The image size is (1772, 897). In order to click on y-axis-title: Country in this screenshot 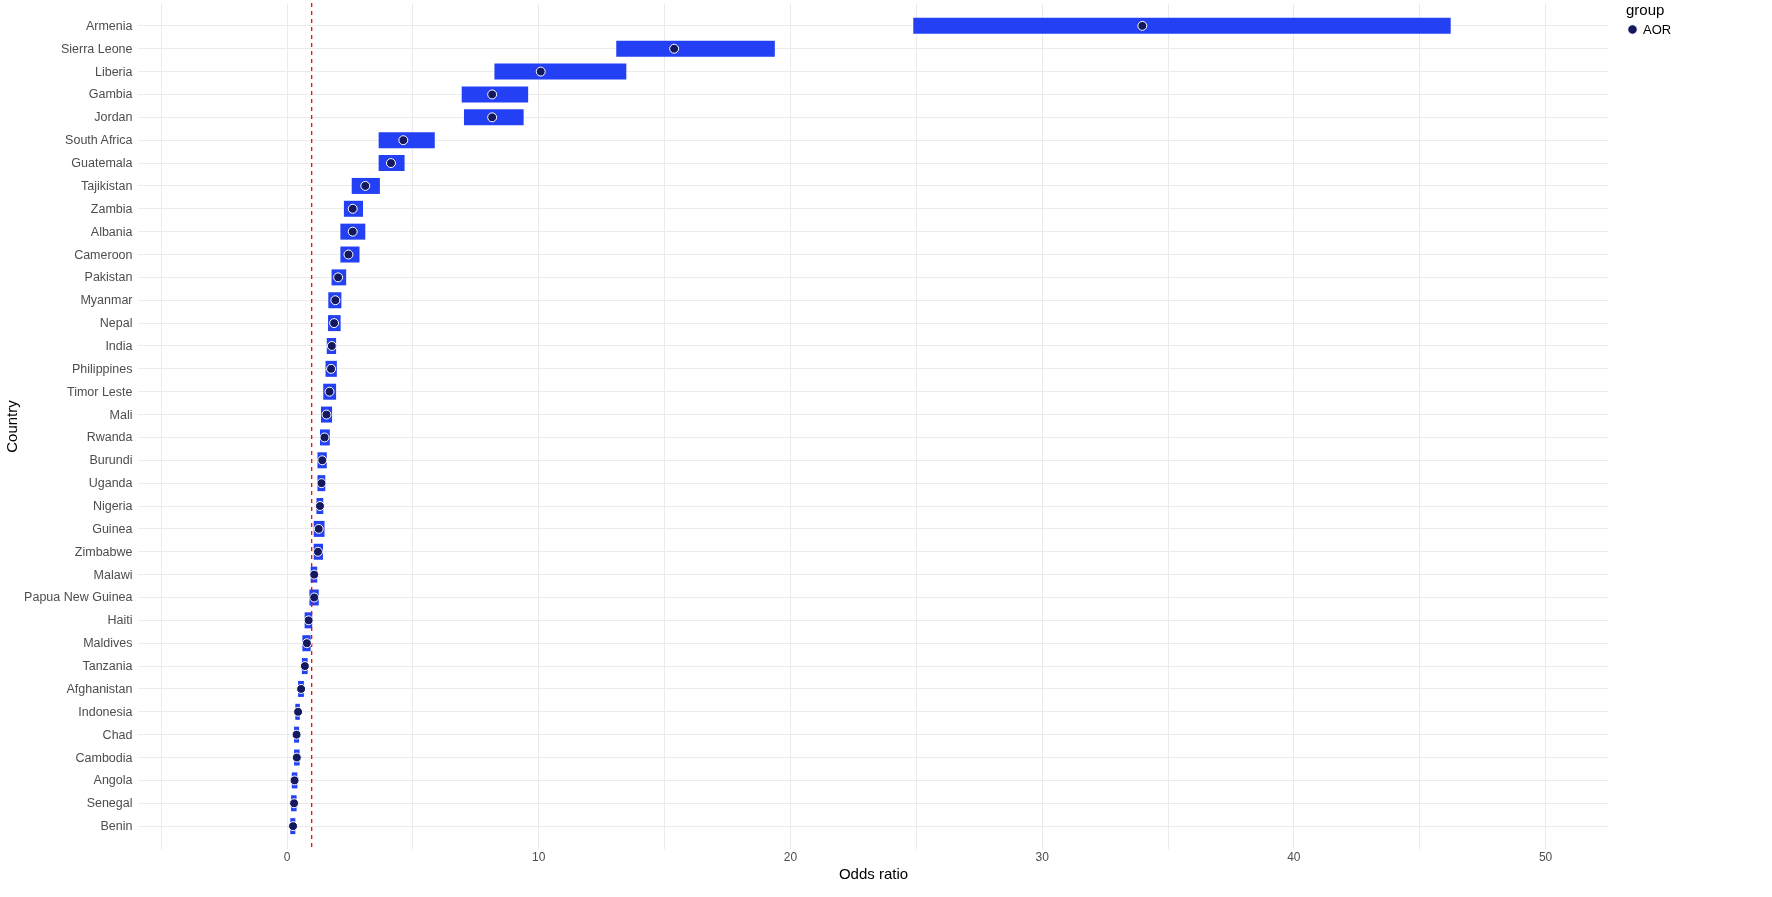, I will do `click(12, 426)`.